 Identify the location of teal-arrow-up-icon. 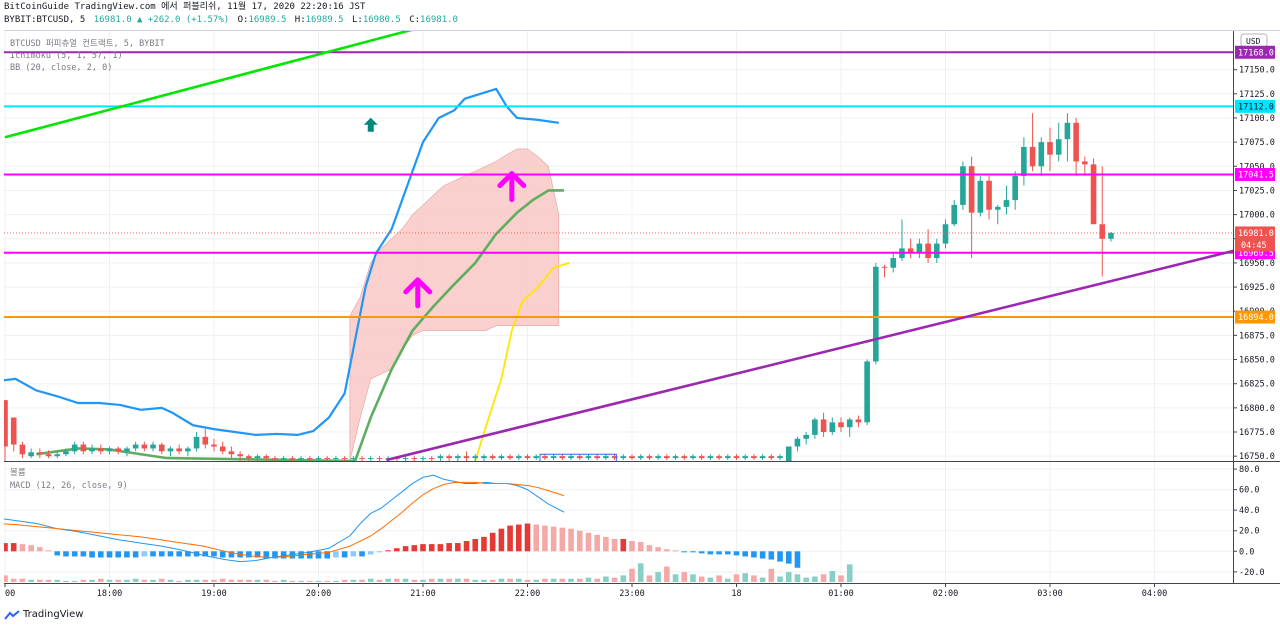
(370, 124).